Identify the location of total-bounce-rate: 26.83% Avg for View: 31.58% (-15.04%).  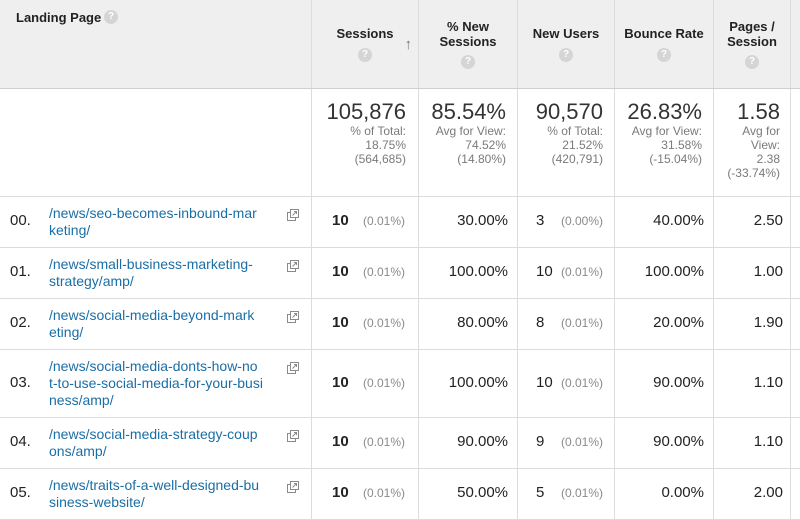
(664, 133).